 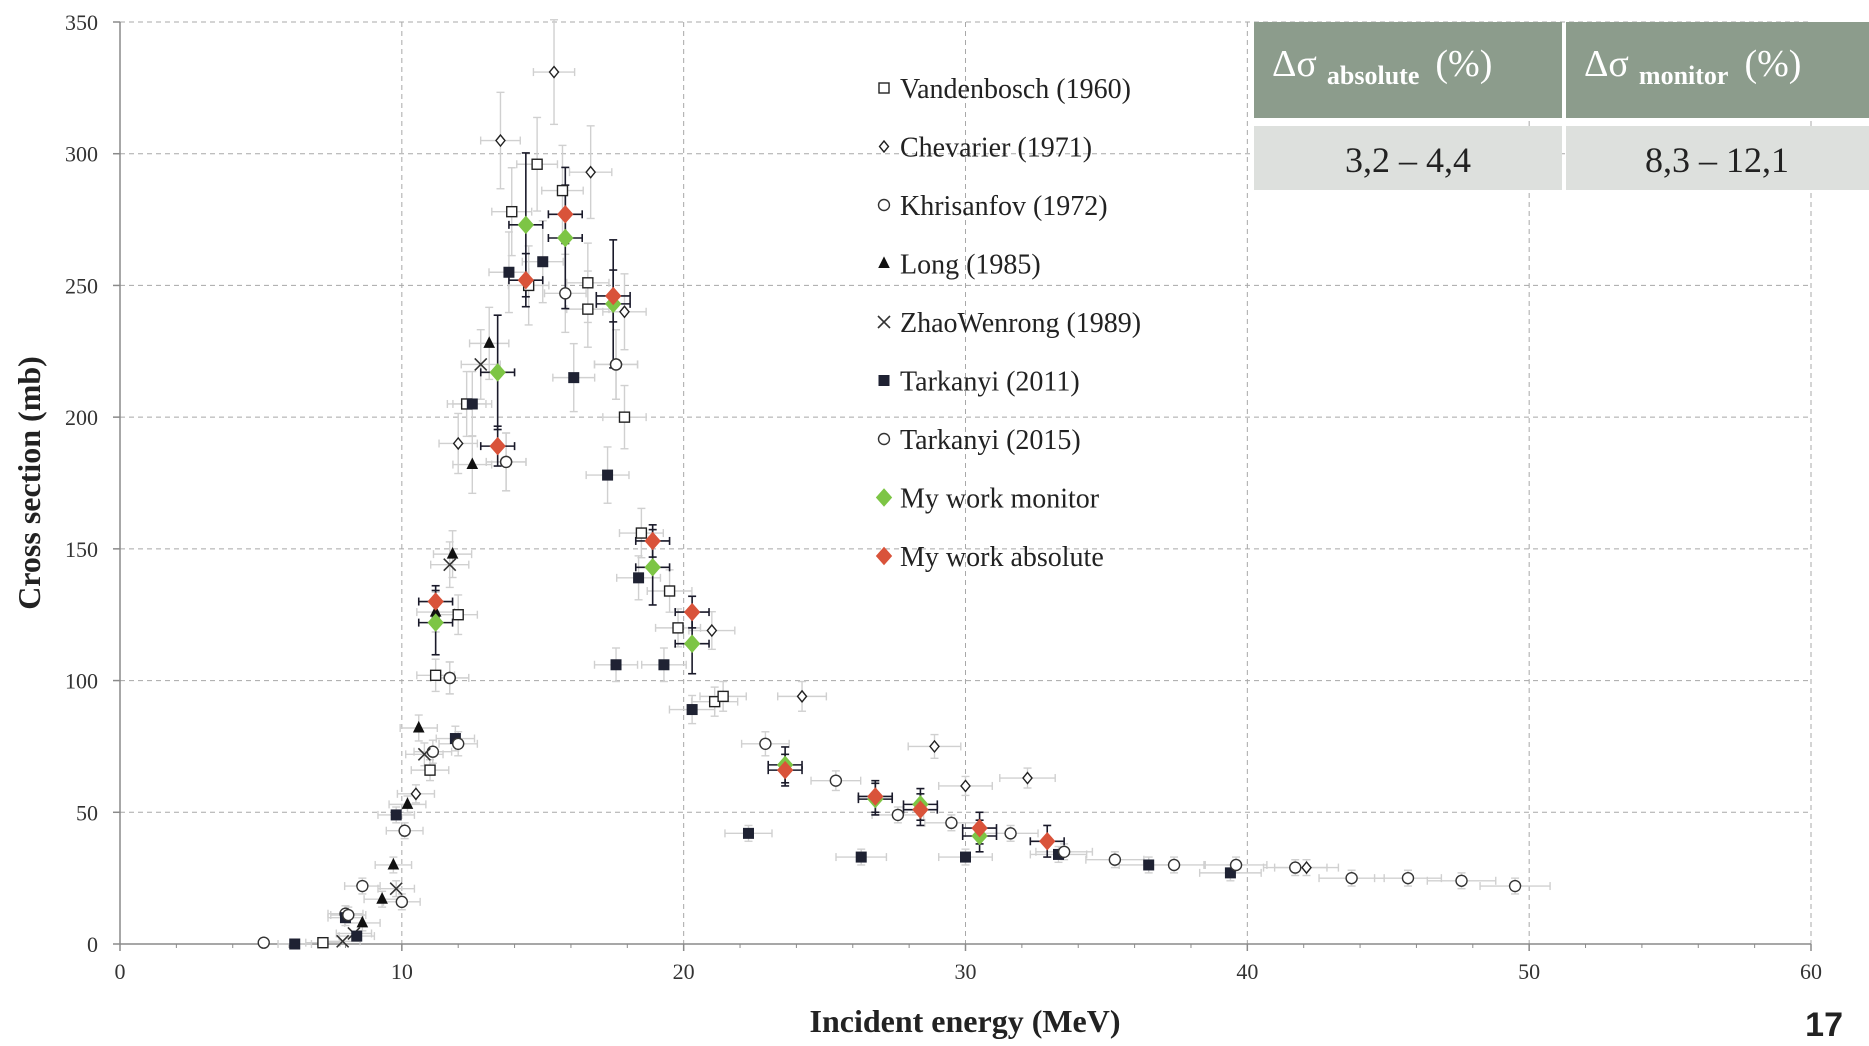 What do you see at coordinates (989, 557) in the screenshot?
I see `legend-item: My work absolute` at bounding box center [989, 557].